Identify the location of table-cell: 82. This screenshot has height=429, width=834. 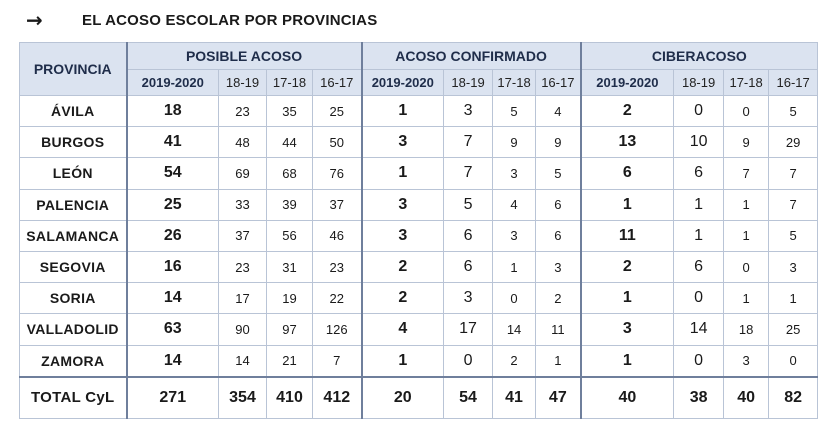
(793, 397).